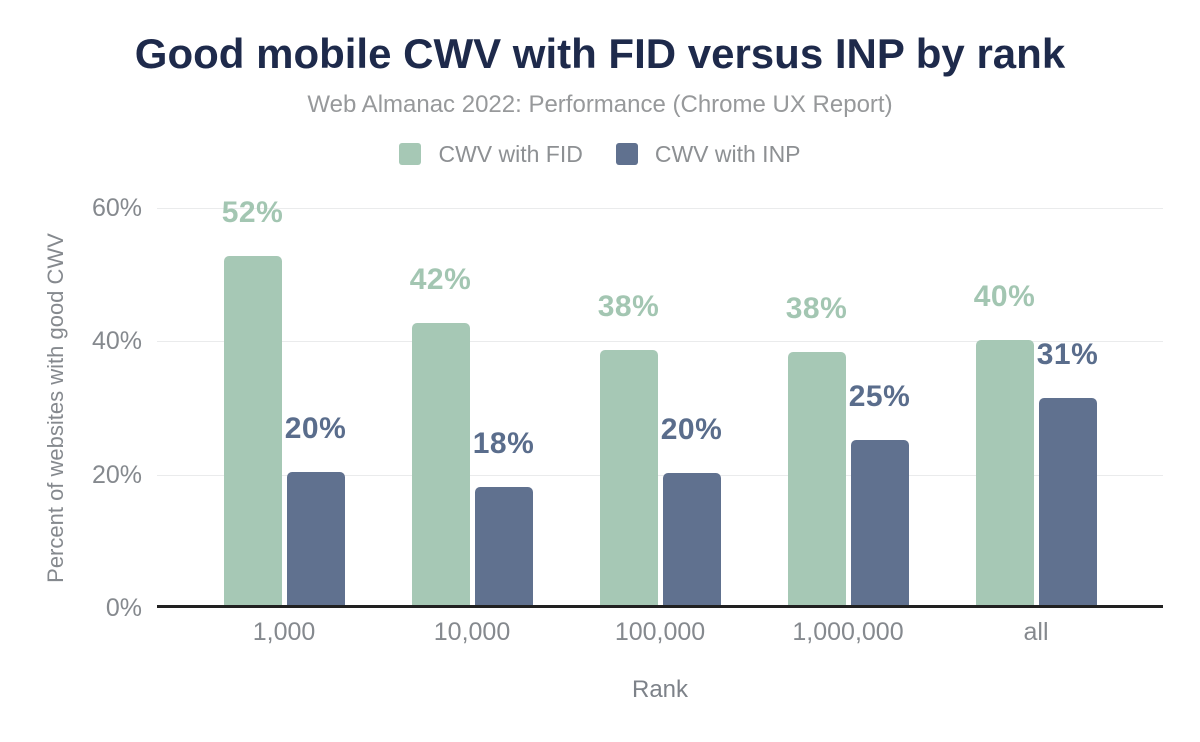  What do you see at coordinates (503, 443) in the screenshot?
I see `bar-value-label-inp-10000: 18%` at bounding box center [503, 443].